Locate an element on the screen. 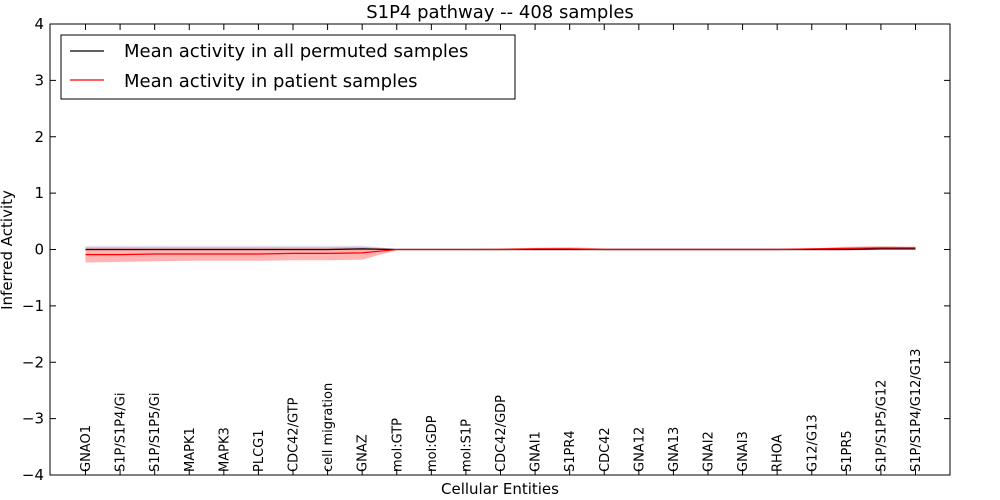 The height and width of the screenshot is (500, 1000). x-tick-label: S1PR4 is located at coordinates (570, 451).